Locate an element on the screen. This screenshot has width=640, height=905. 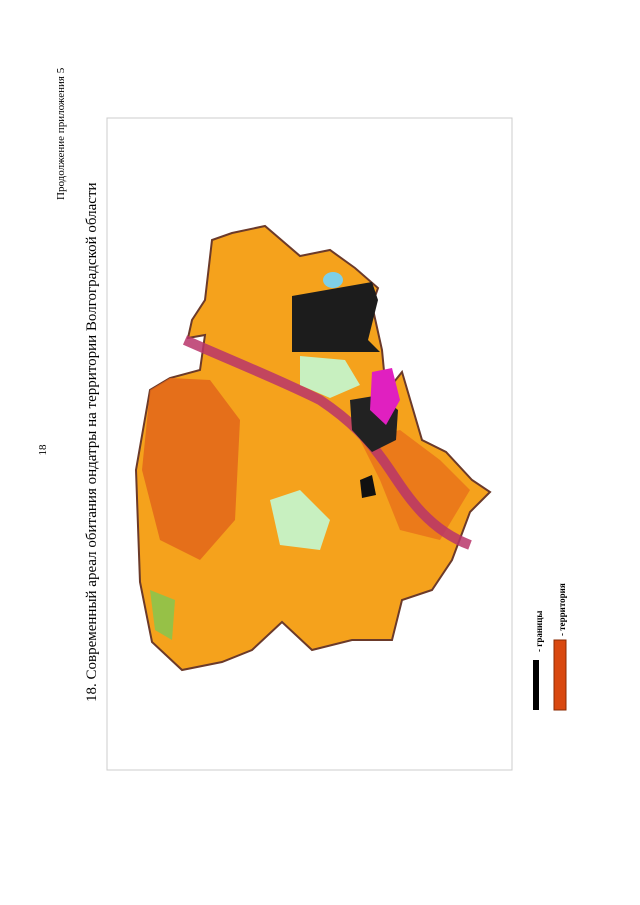
legend: - границы - территория is located at coordinates (550, 647).